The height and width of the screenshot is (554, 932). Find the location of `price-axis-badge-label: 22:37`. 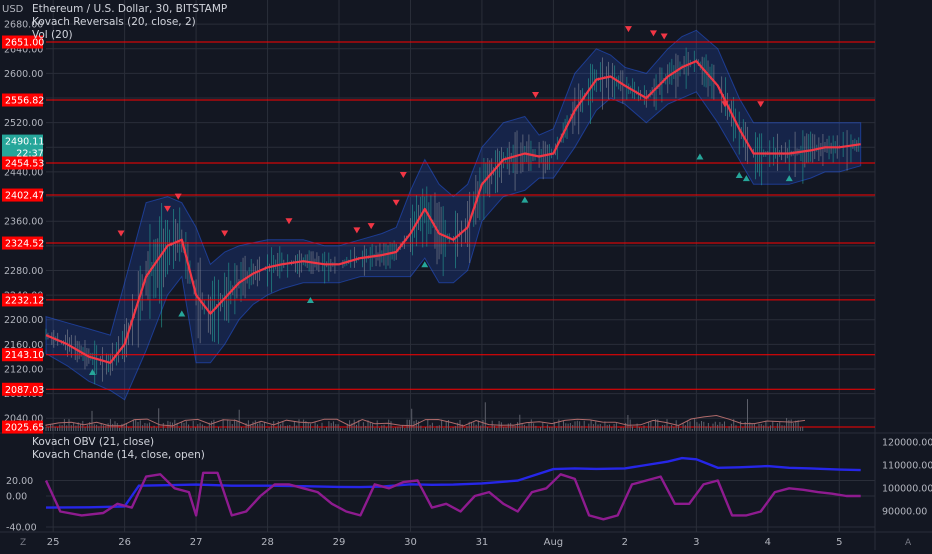

price-axis-badge-label: 22:37 is located at coordinates (29, 154).